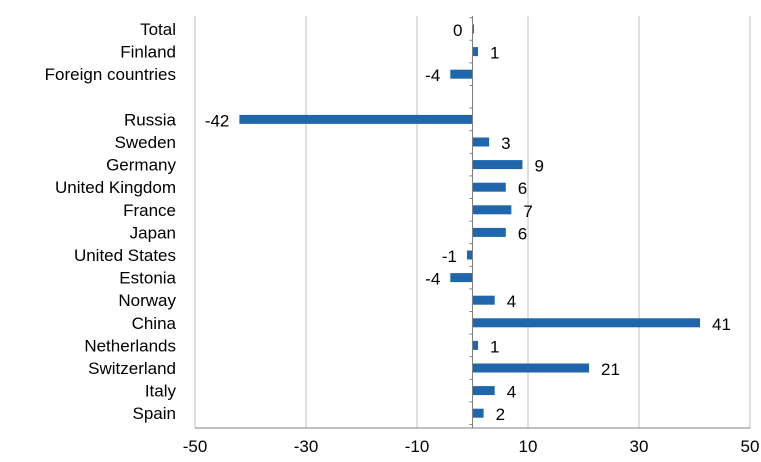 This screenshot has width=761, height=462. Describe the element at coordinates (161, 391) in the screenshot. I see `category-label: Italy` at that location.